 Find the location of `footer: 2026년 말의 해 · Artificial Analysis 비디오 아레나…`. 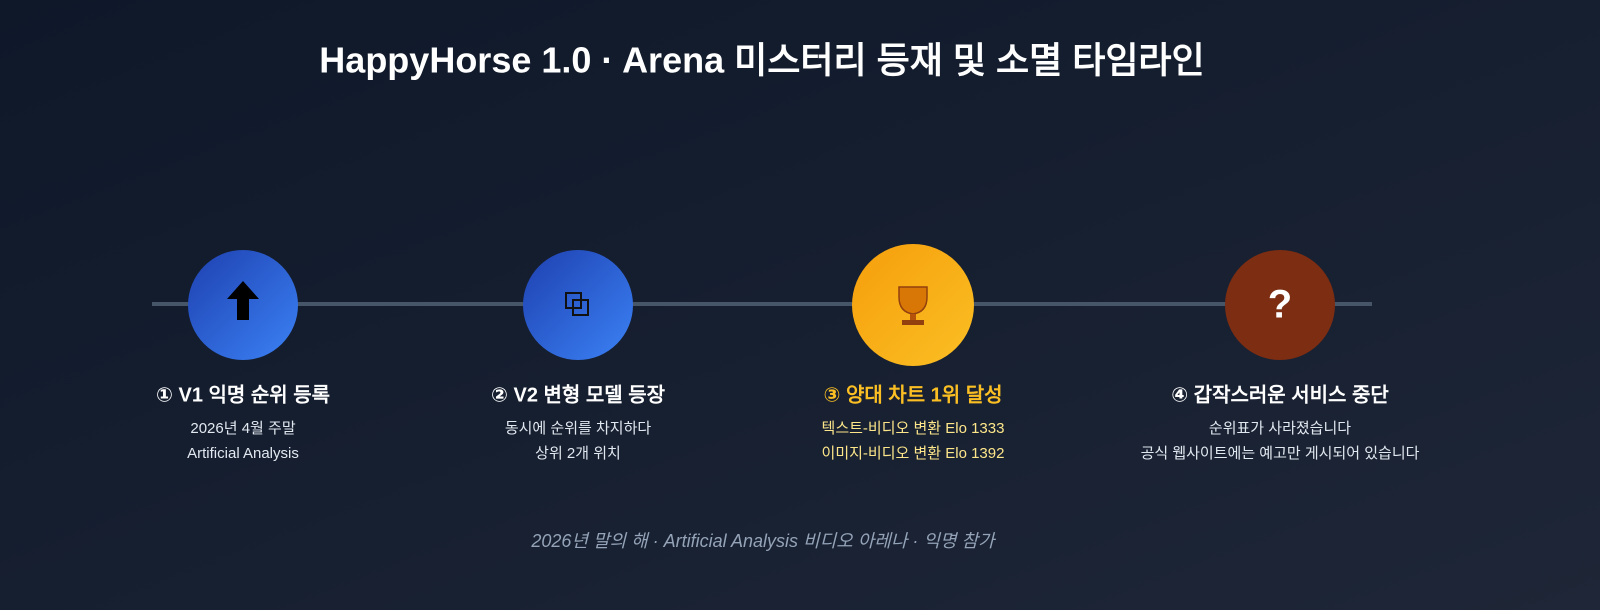

footer: 2026년 말의 해 · Artificial Analysis 비디오 아레나… is located at coordinates (763, 541).